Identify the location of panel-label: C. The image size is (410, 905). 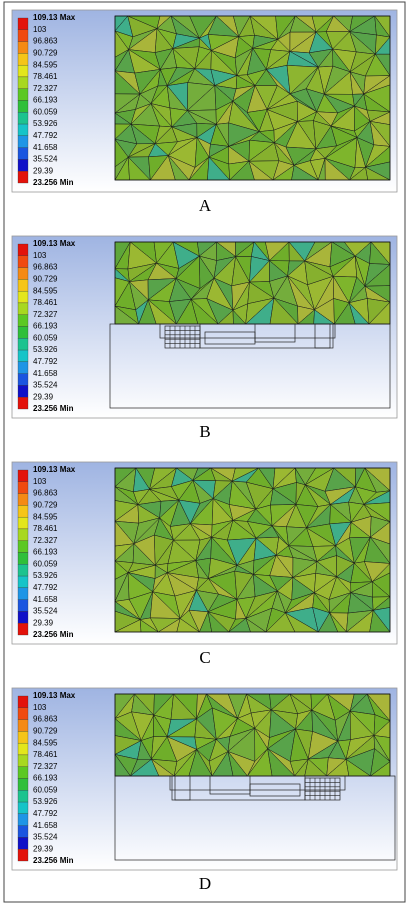
(204, 657).